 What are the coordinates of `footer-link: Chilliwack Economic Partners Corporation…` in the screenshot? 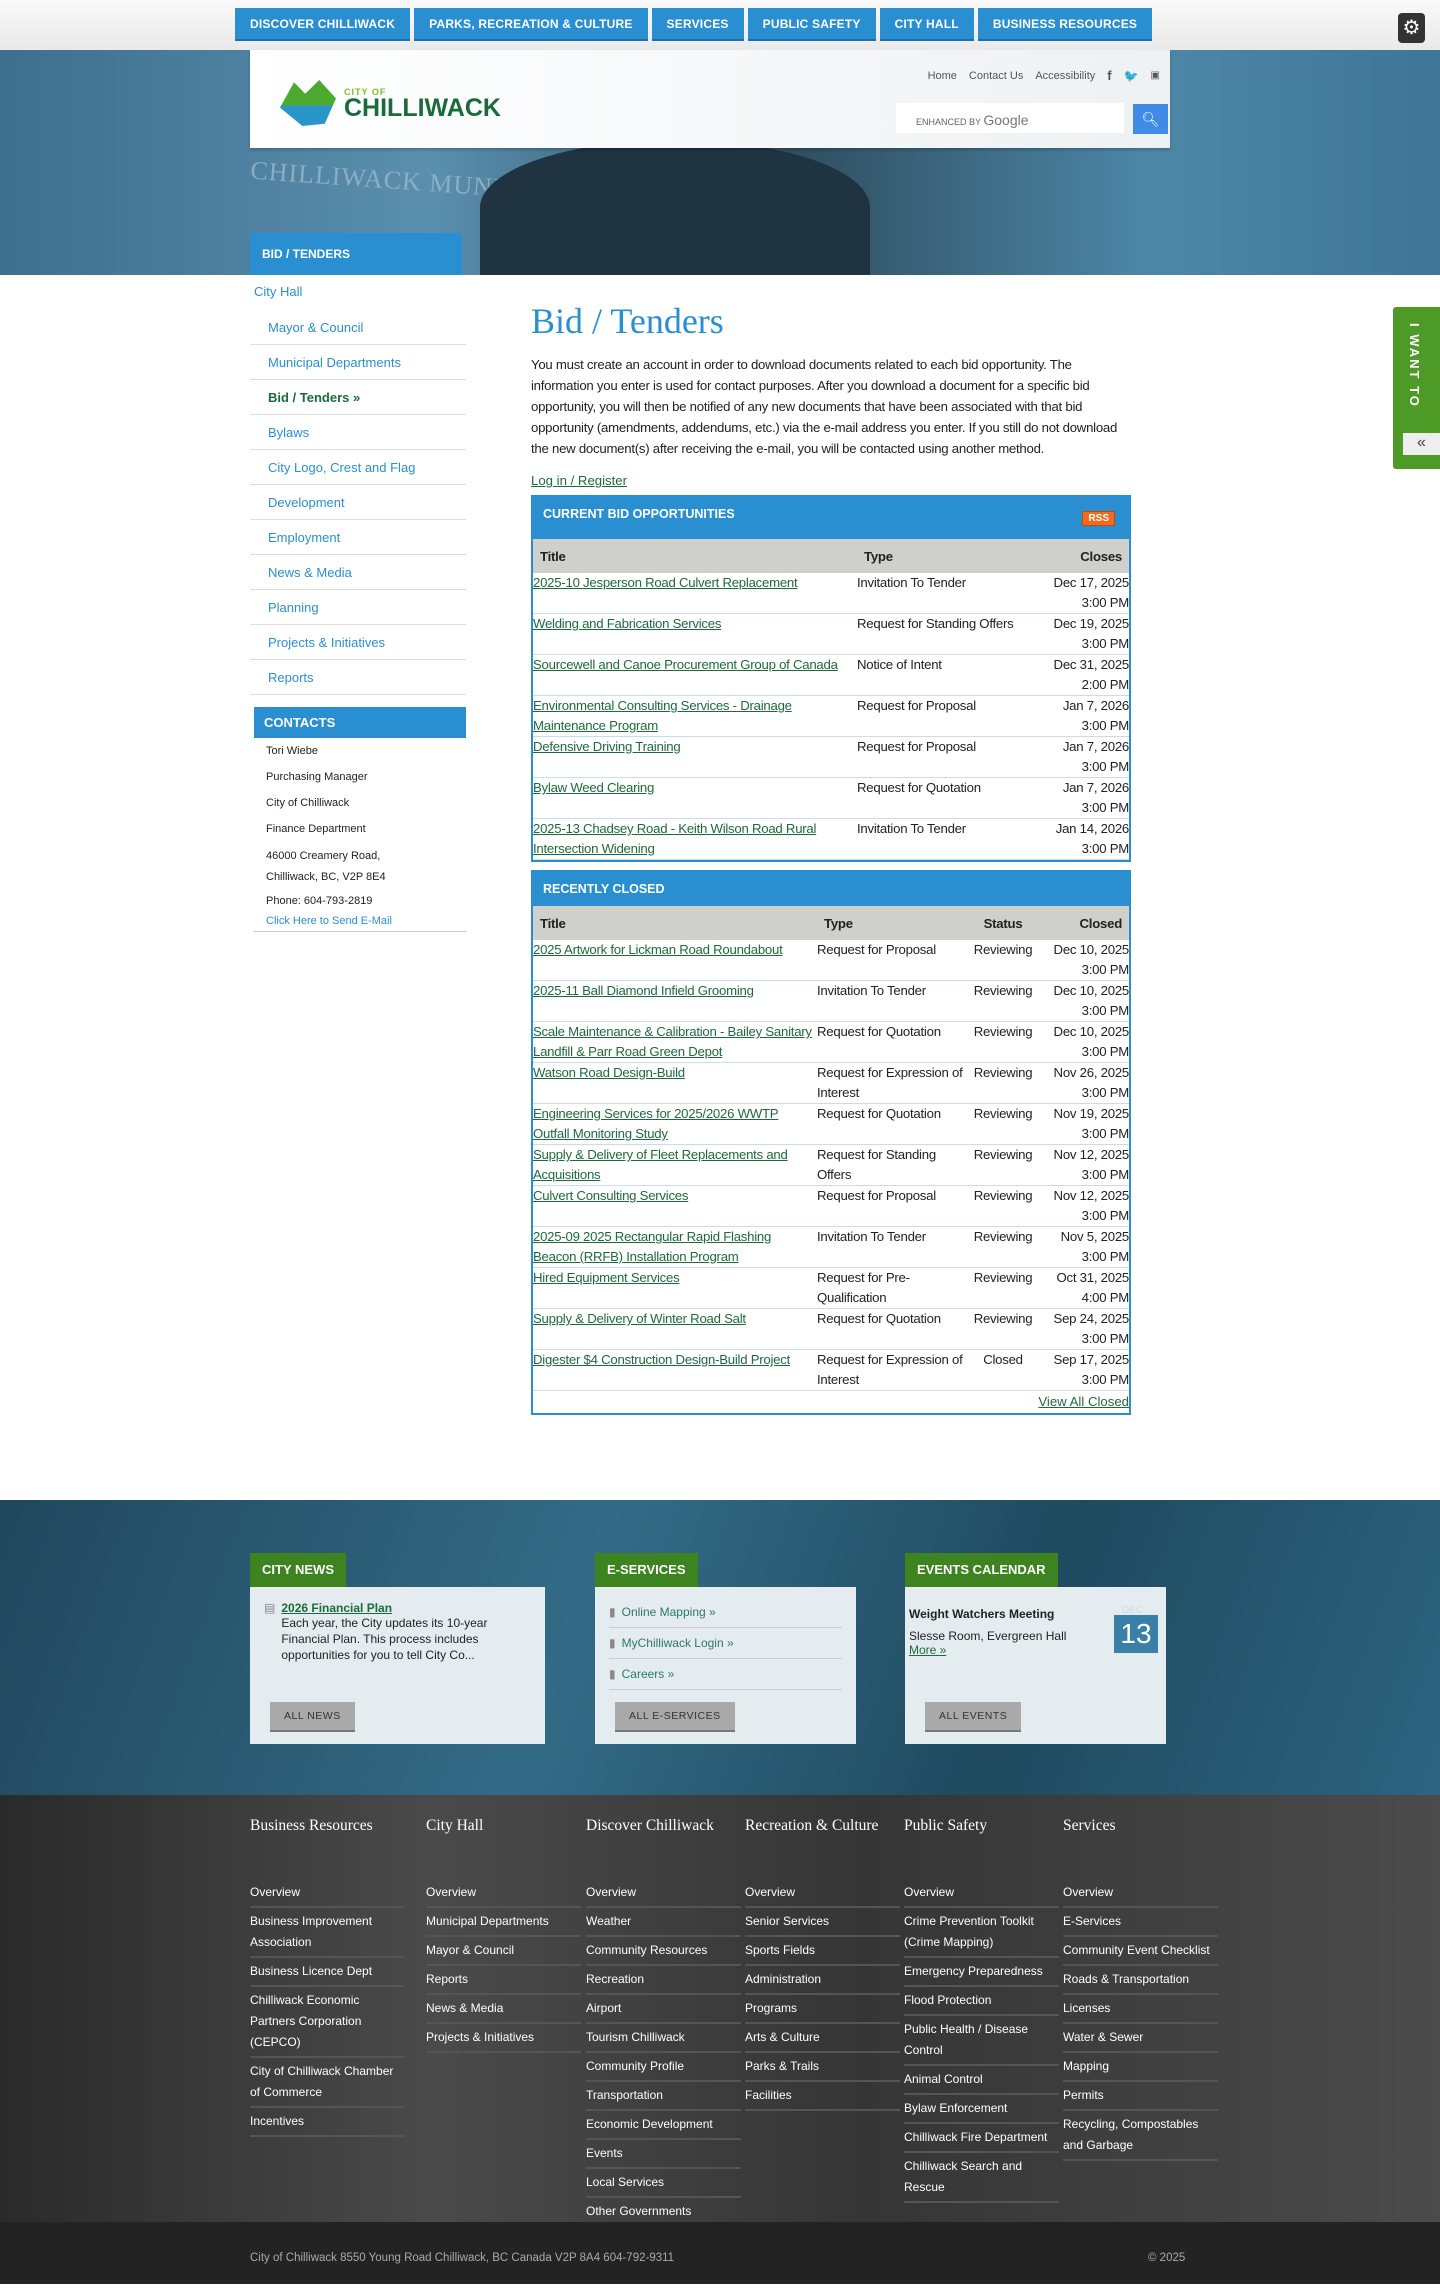 It's located at (327, 2022).